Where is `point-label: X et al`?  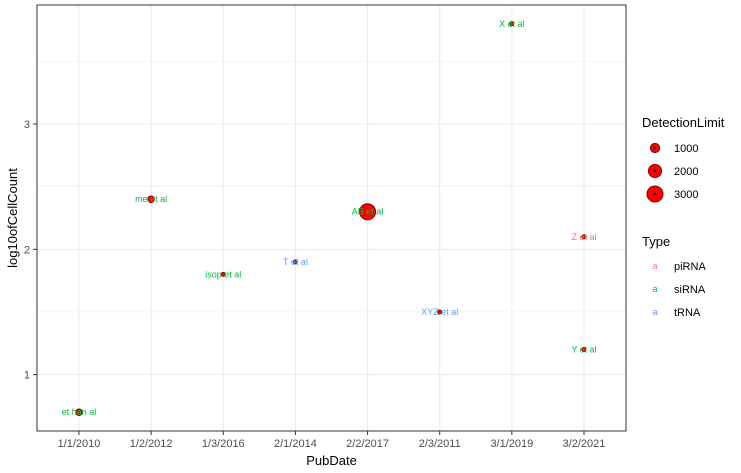
point-label: X et al is located at coordinates (512, 24).